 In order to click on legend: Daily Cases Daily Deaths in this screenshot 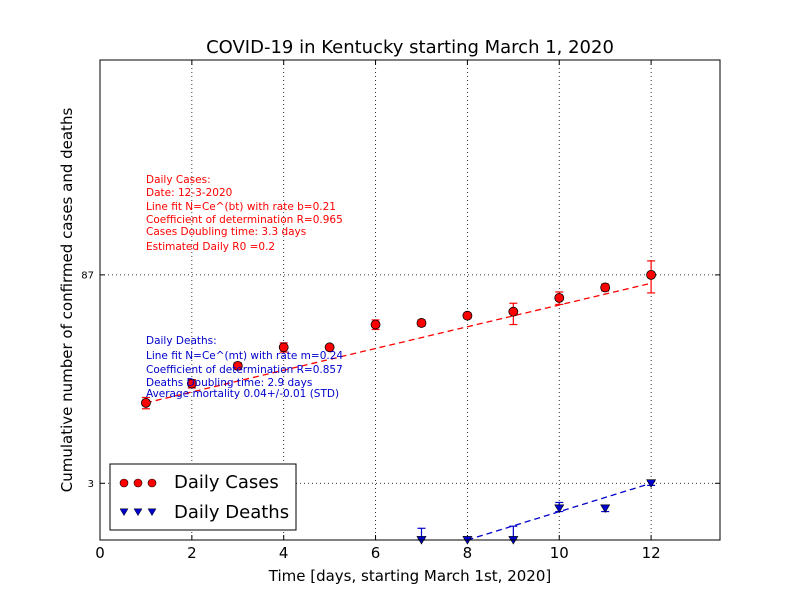, I will do `click(203, 497)`.